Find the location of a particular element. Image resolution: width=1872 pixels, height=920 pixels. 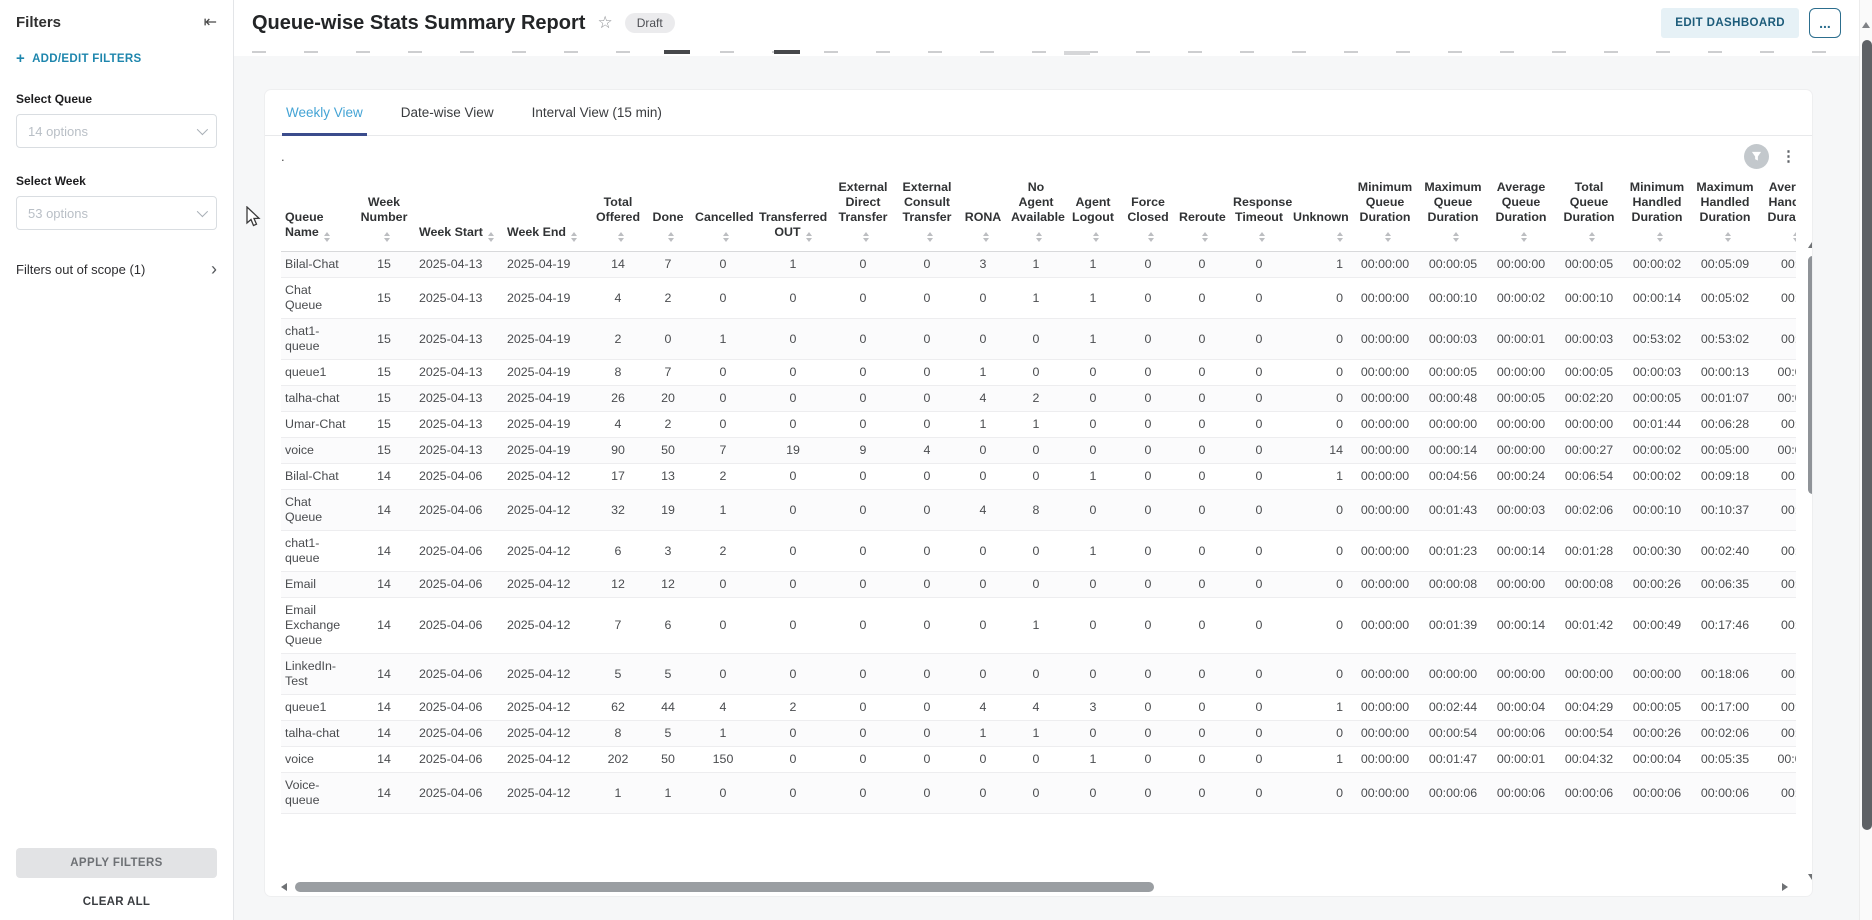

scroll-up-icon is located at coordinates (1810, 245).